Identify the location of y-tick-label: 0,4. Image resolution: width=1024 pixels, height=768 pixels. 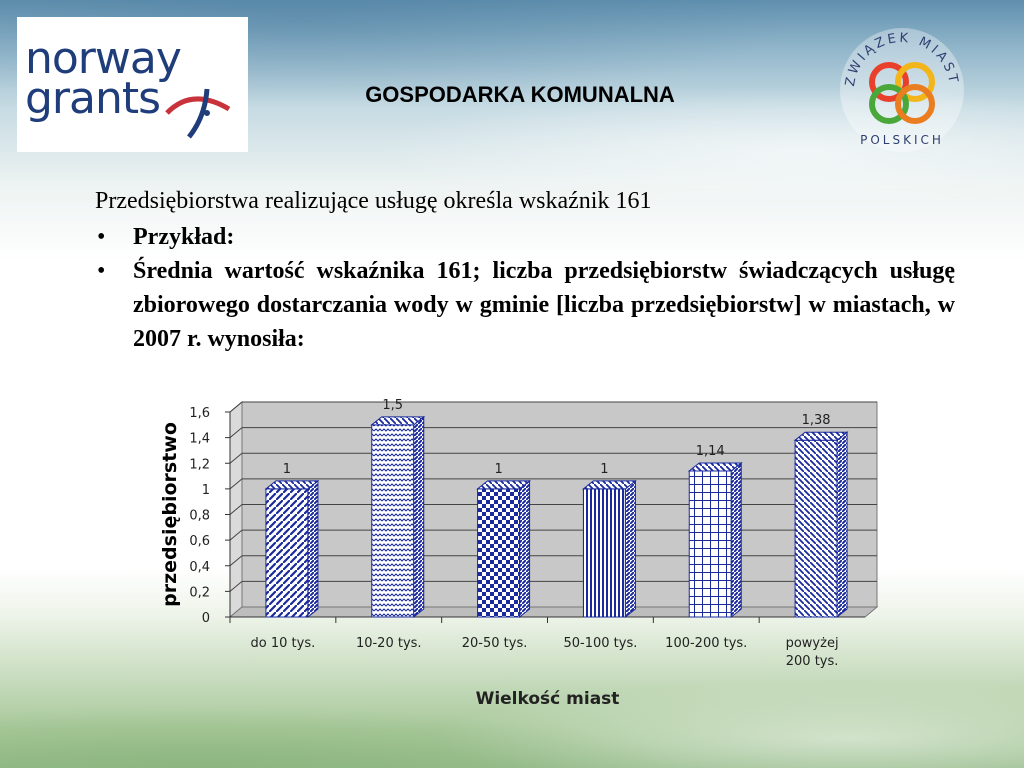
(199, 567).